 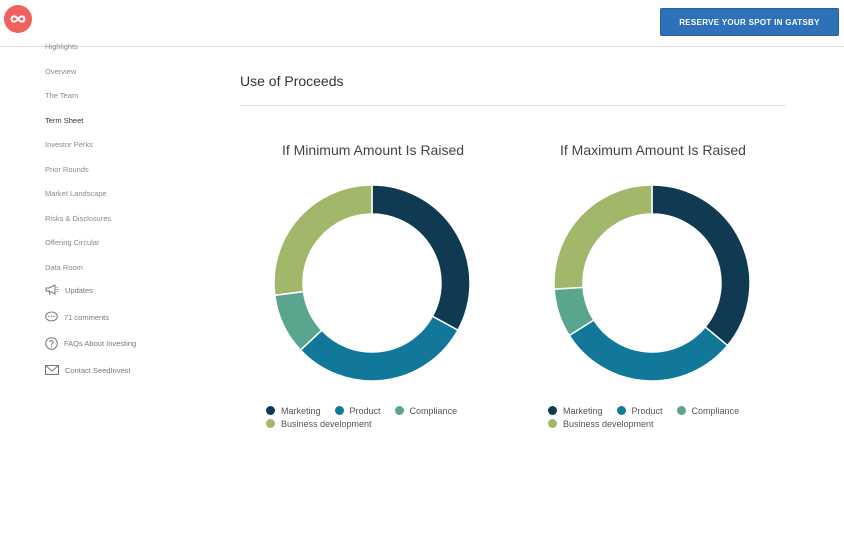 I want to click on donut-chart-minimum, so click(x=372, y=283).